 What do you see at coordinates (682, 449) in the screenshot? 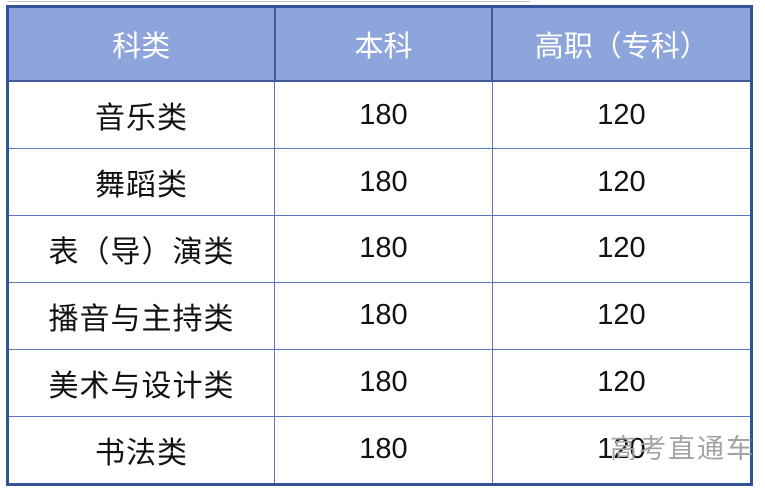
I see `watermark-gaokao-zhitongche: 高考直通车` at bounding box center [682, 449].